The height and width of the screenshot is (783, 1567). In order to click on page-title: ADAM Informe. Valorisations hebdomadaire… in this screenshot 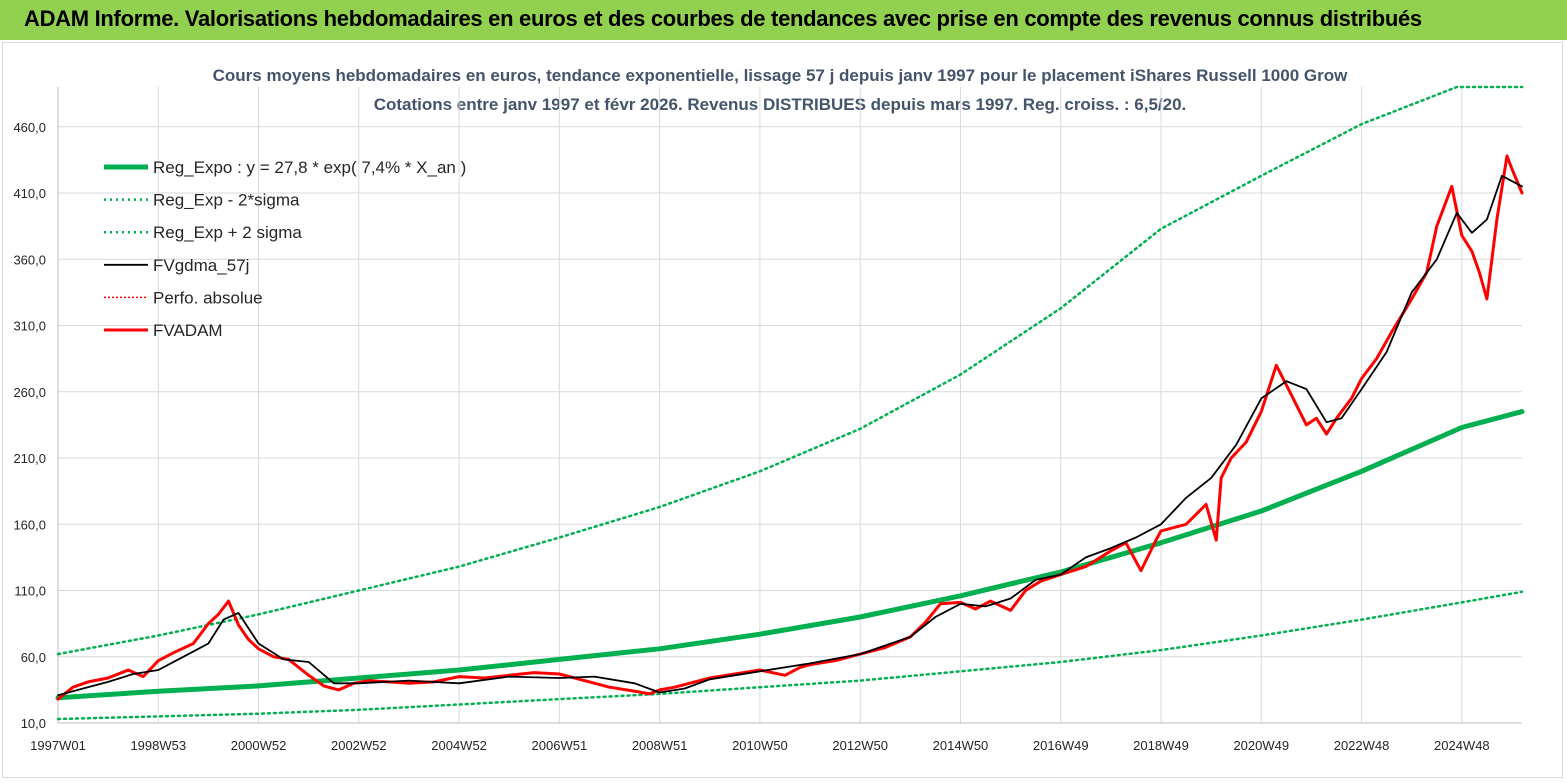, I will do `click(723, 18)`.